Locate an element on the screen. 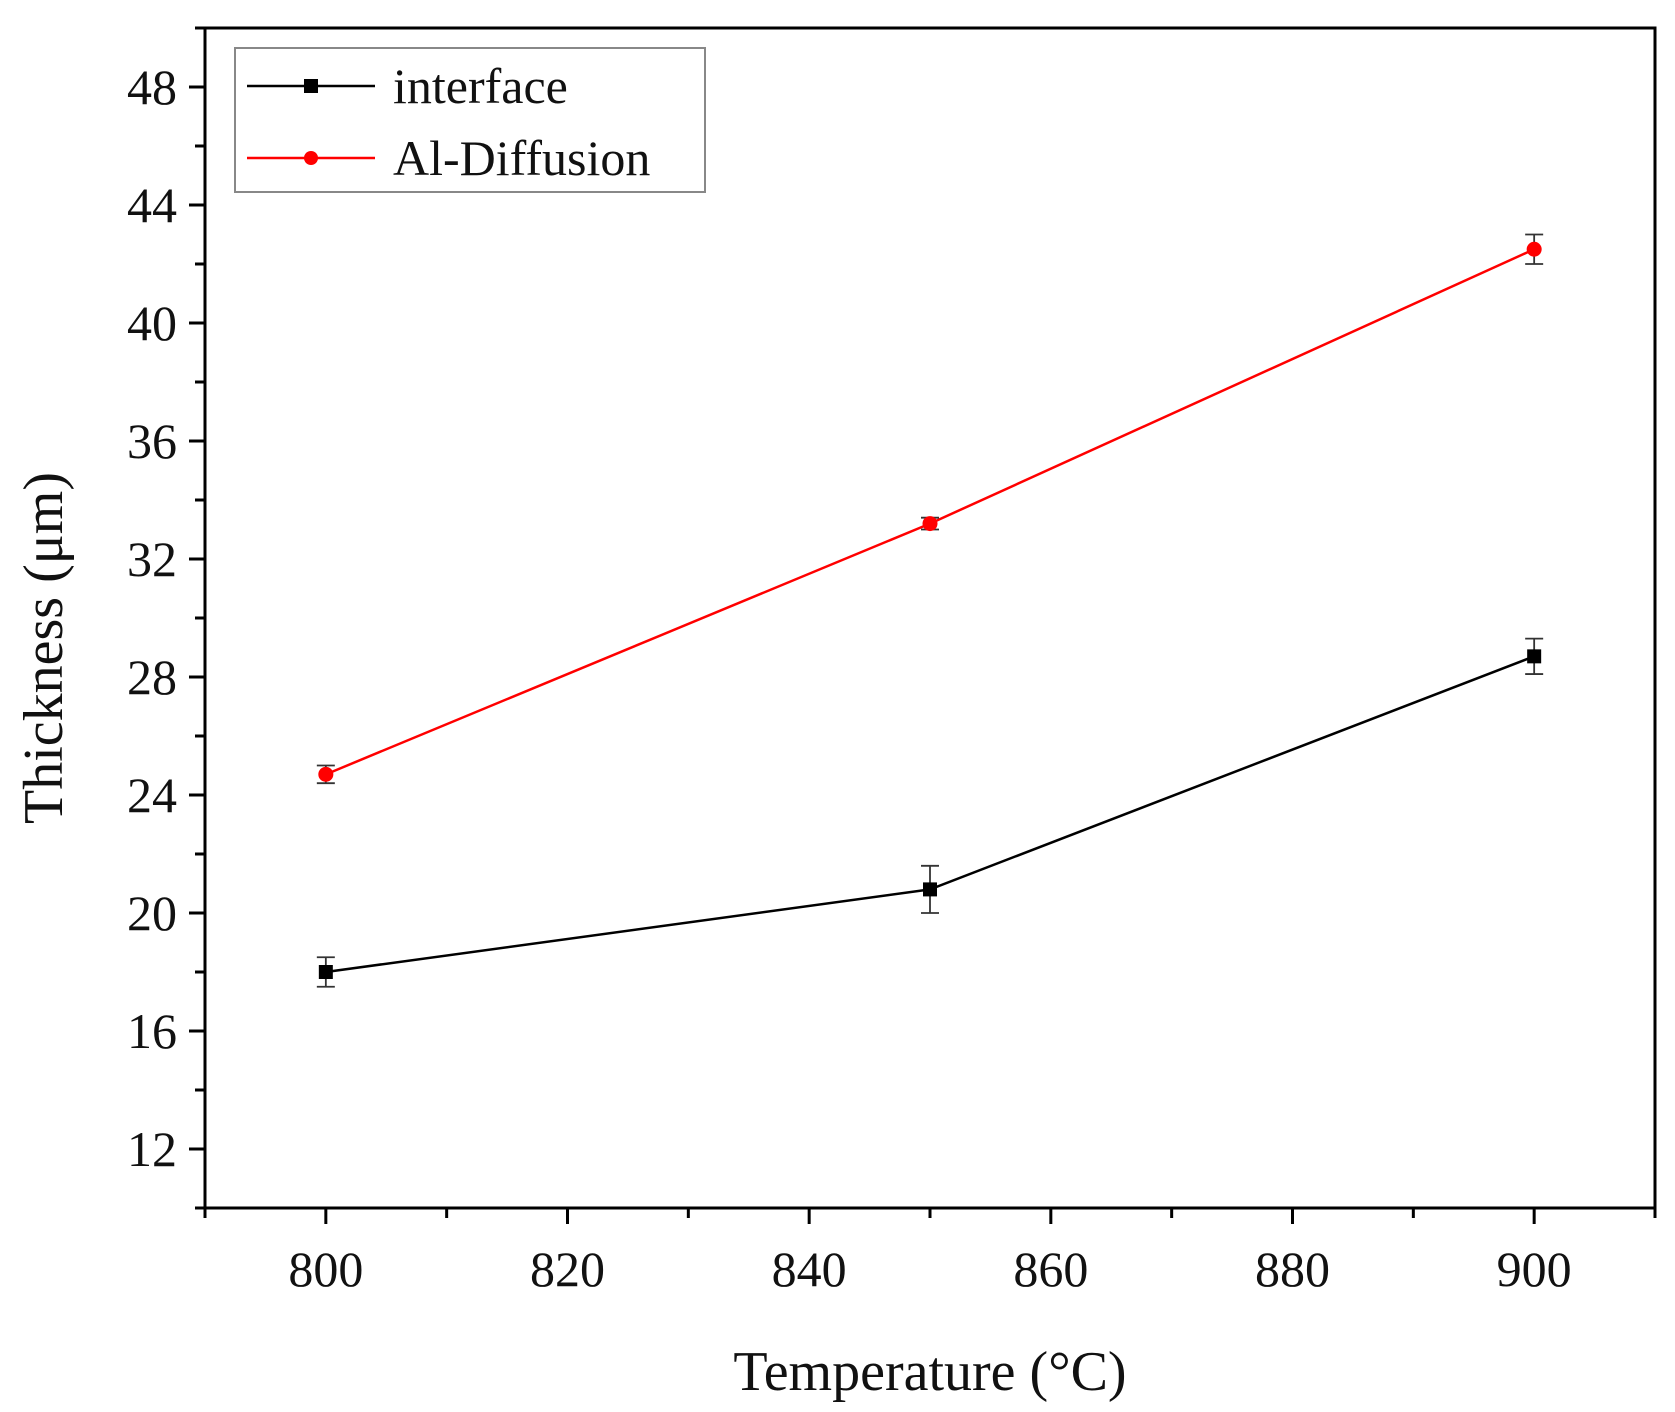 The width and height of the screenshot is (1675, 1412). y-tick-label: 32 is located at coordinates (152, 559).